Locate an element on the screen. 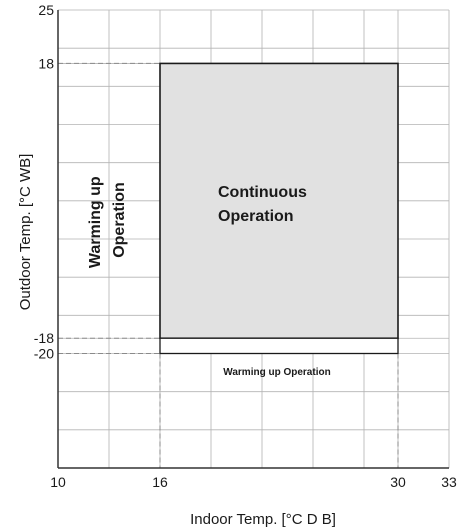 This screenshot has height=531, width=459. x-tick-label: 30 is located at coordinates (398, 482).